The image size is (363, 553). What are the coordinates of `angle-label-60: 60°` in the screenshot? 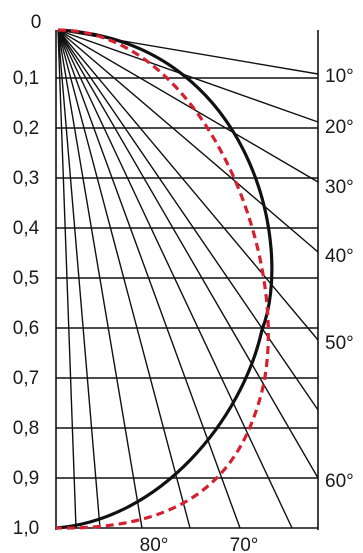 It's located at (339, 481).